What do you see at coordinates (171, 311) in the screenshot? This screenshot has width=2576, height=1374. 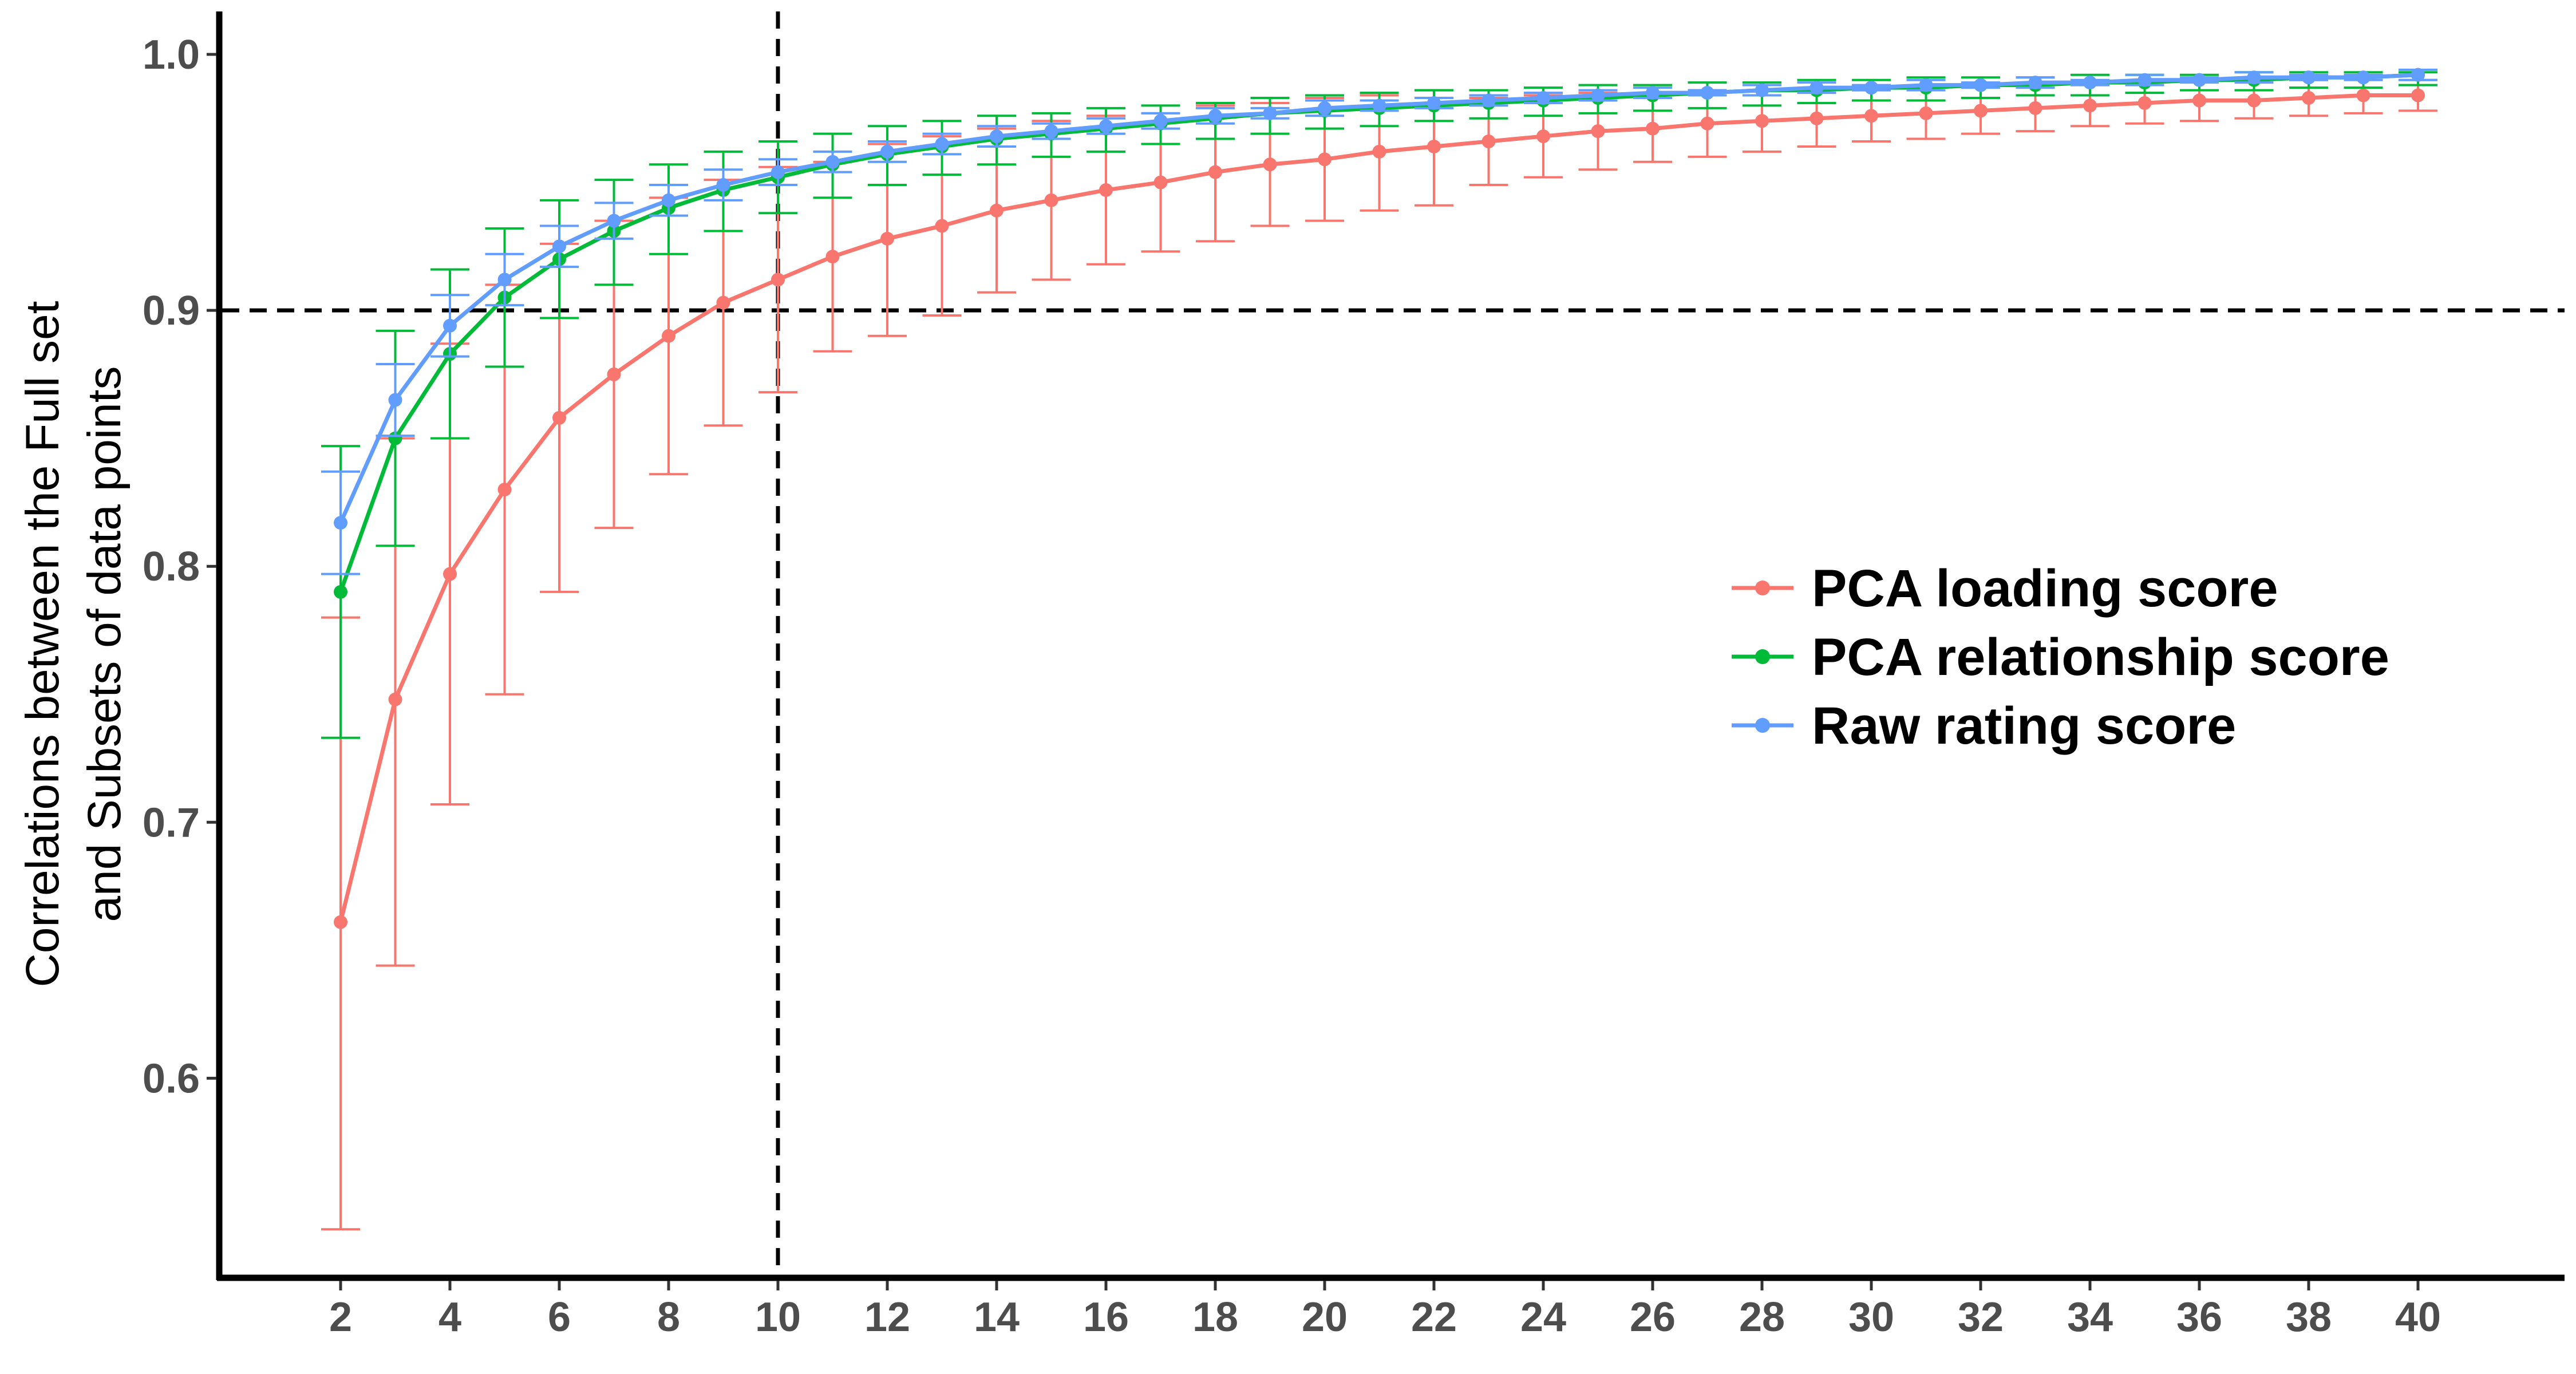 I see `y-tick-label: 0.9` at bounding box center [171, 311].